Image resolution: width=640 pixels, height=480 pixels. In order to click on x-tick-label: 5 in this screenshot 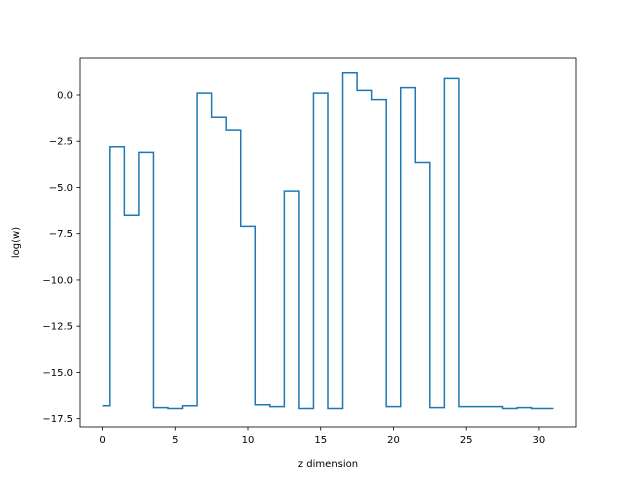, I will do `click(175, 440)`.